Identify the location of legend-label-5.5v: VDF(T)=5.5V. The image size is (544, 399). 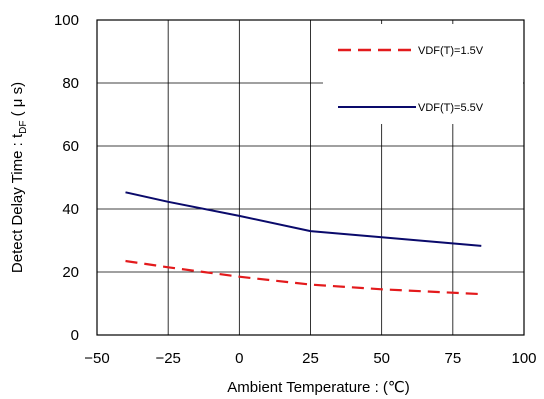
(451, 108).